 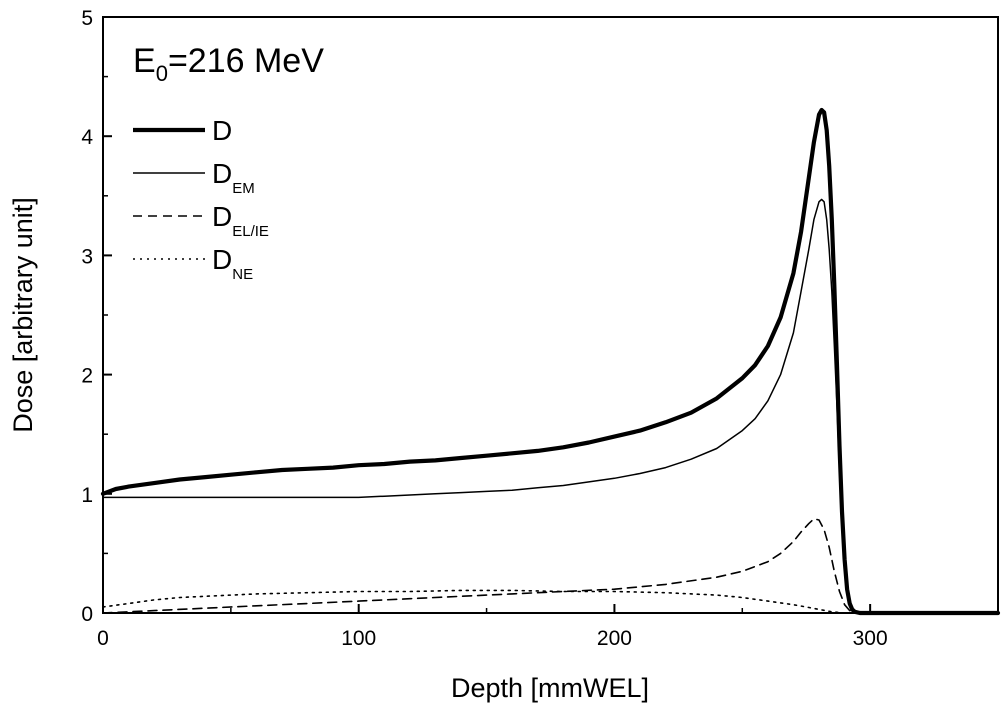 I want to click on legend-label: DEL/IE, so click(x=240, y=220).